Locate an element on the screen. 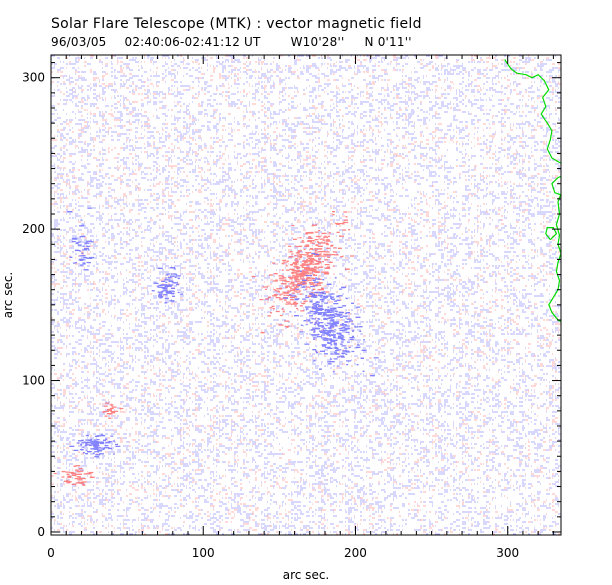  patch-negative-left-mid is located at coordinates (167, 285).